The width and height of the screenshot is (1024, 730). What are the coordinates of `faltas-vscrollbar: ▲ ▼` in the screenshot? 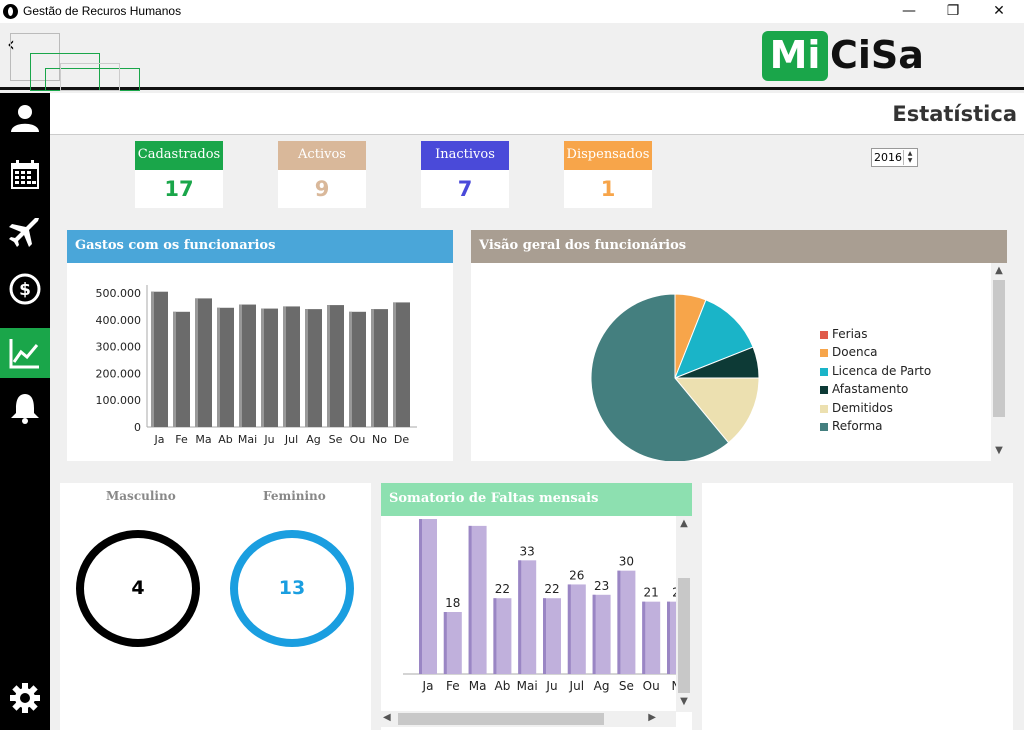 It's located at (684, 614).